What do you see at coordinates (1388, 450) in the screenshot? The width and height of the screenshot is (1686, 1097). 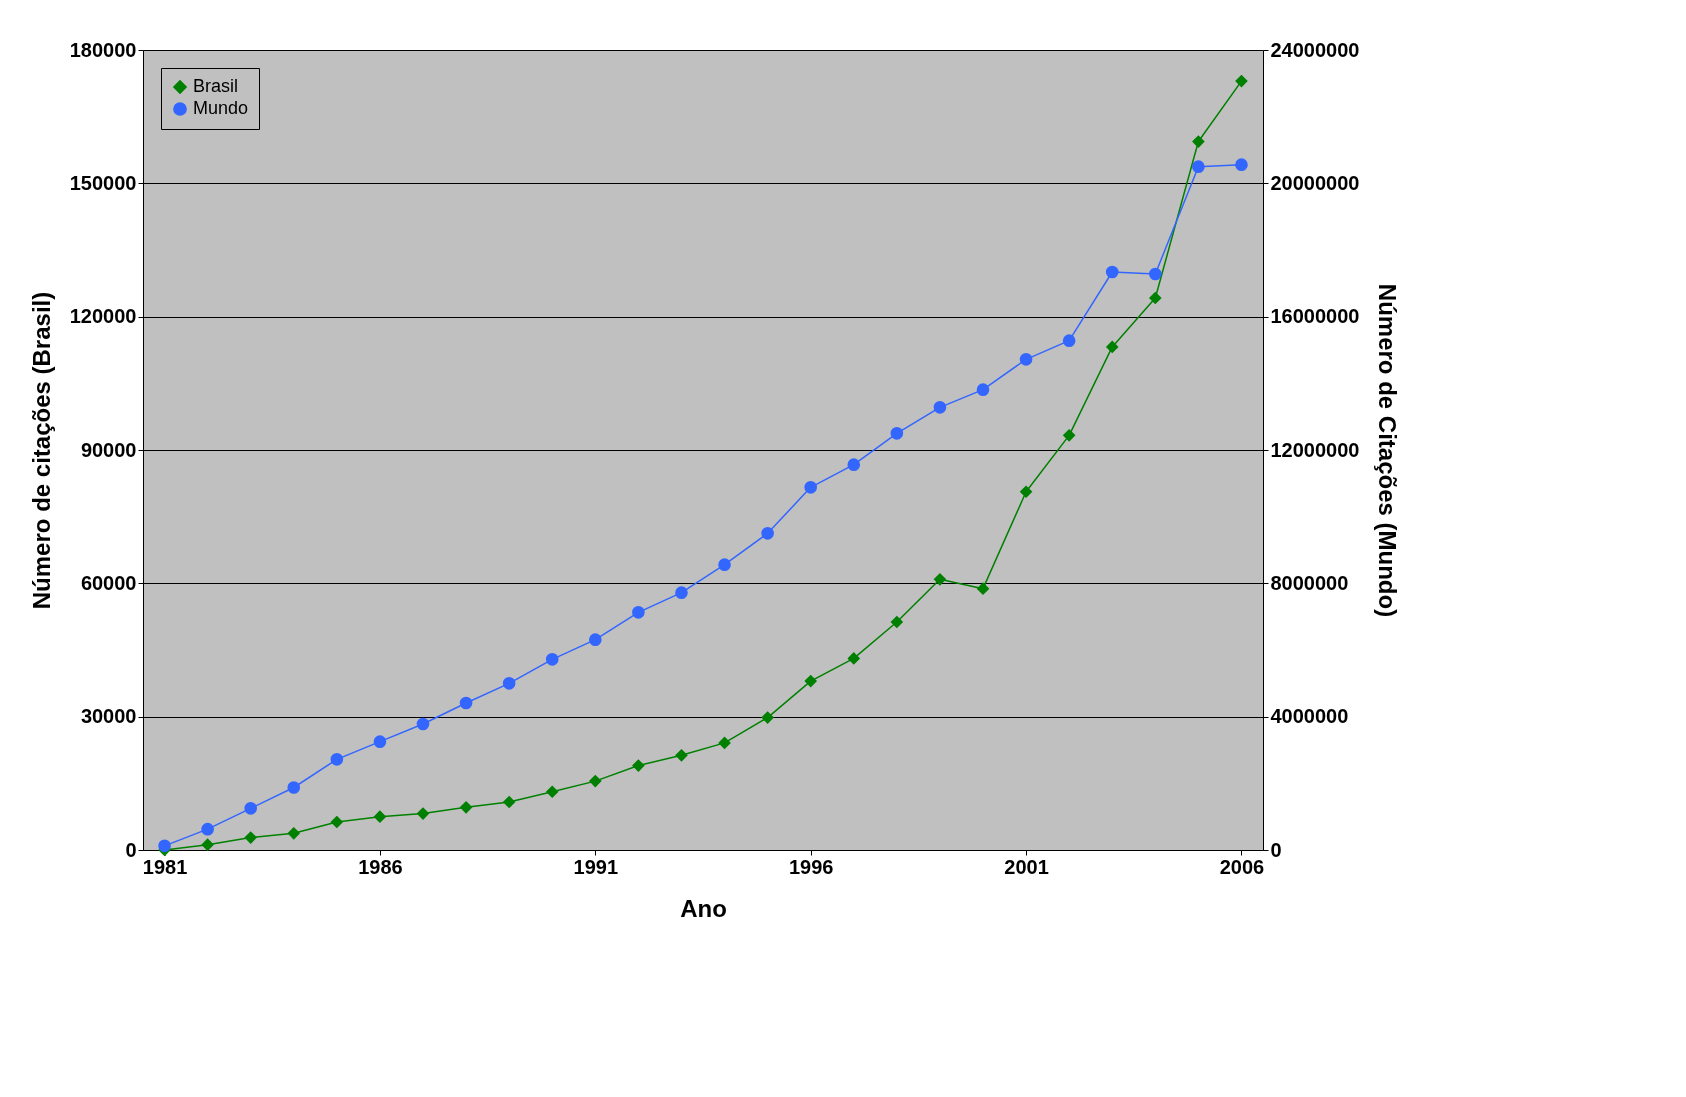 I see `y2-axis-title: Número de Citações (Mundo)` at bounding box center [1388, 450].